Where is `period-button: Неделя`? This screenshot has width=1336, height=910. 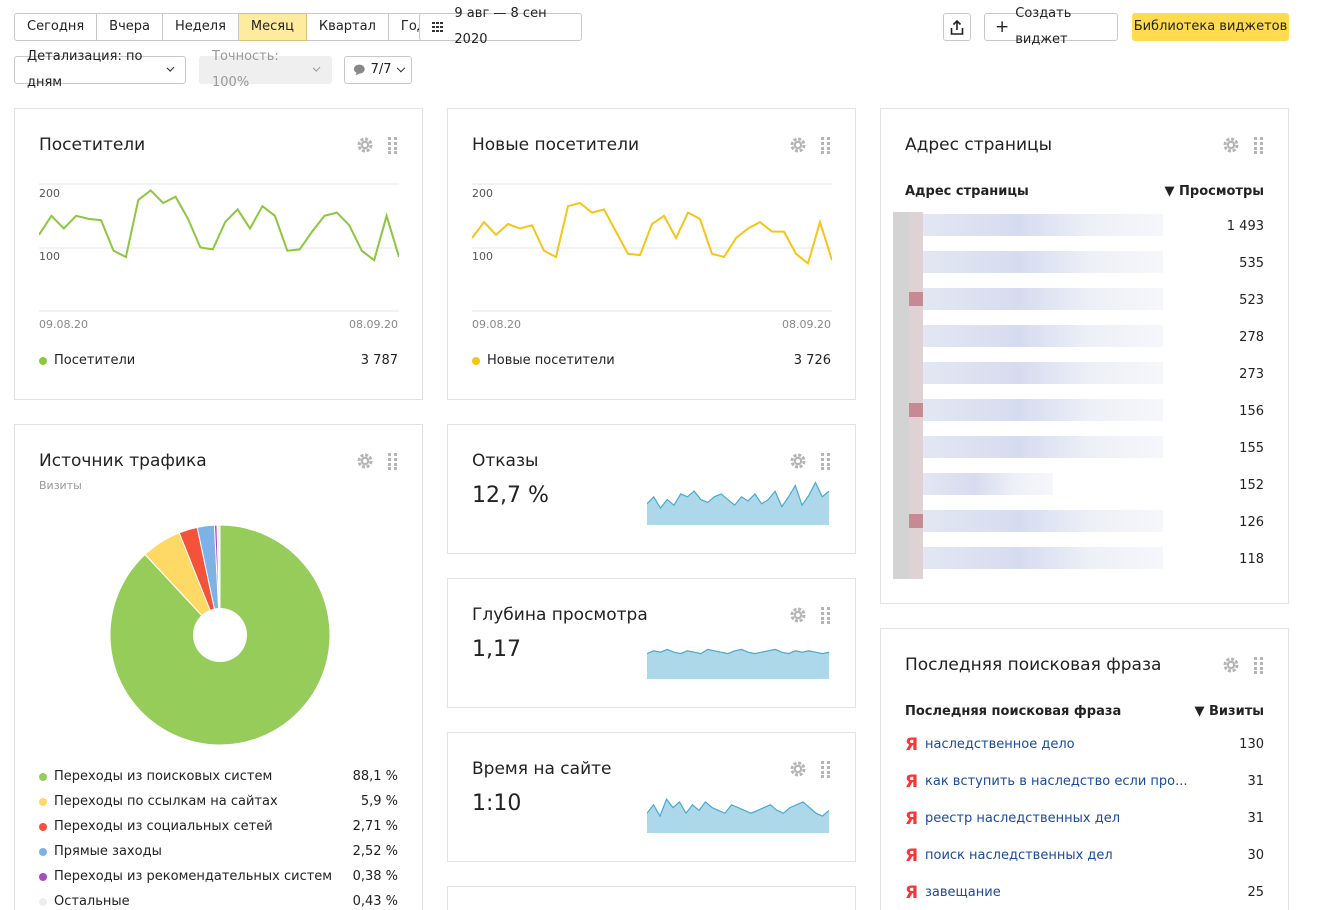
period-button: Неделя is located at coordinates (201, 27).